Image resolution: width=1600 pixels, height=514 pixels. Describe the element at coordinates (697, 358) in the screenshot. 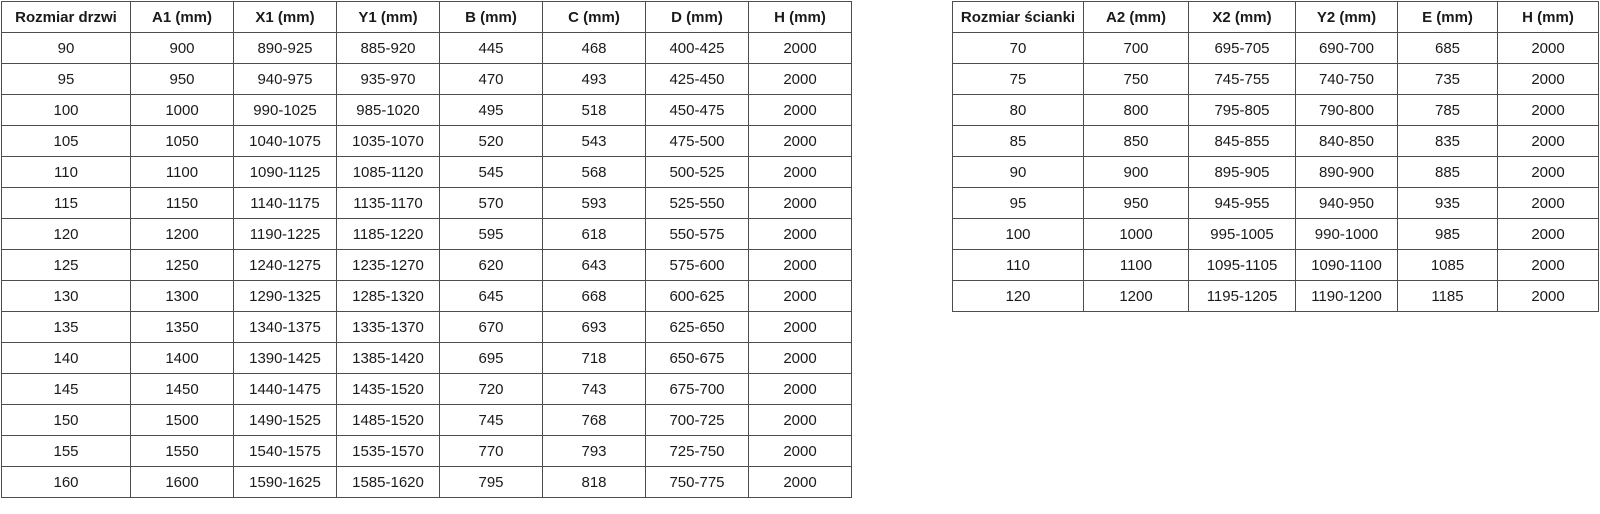

I see `table-cell: 650-675` at that location.